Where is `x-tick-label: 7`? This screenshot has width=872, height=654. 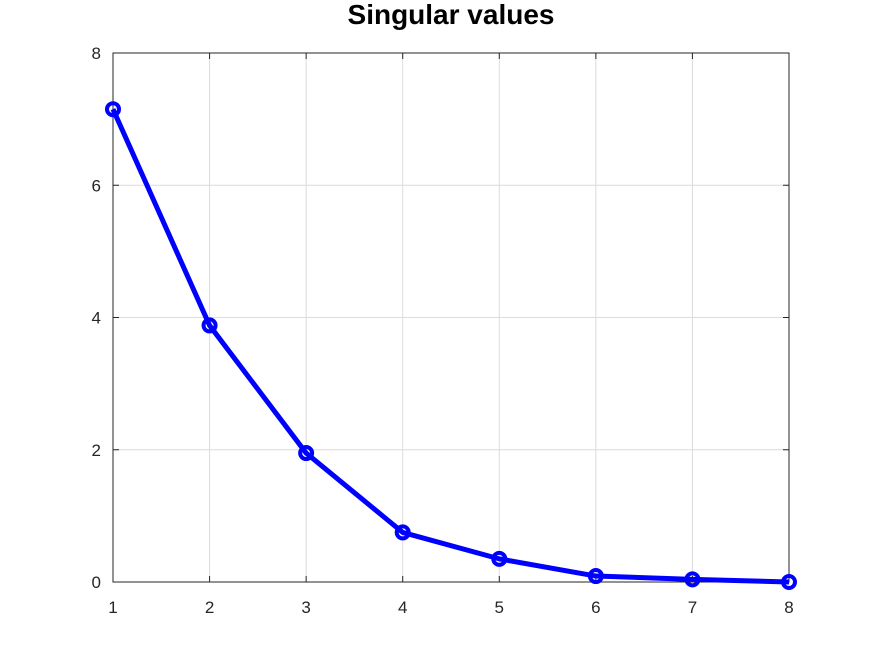
x-tick-label: 7 is located at coordinates (692, 607).